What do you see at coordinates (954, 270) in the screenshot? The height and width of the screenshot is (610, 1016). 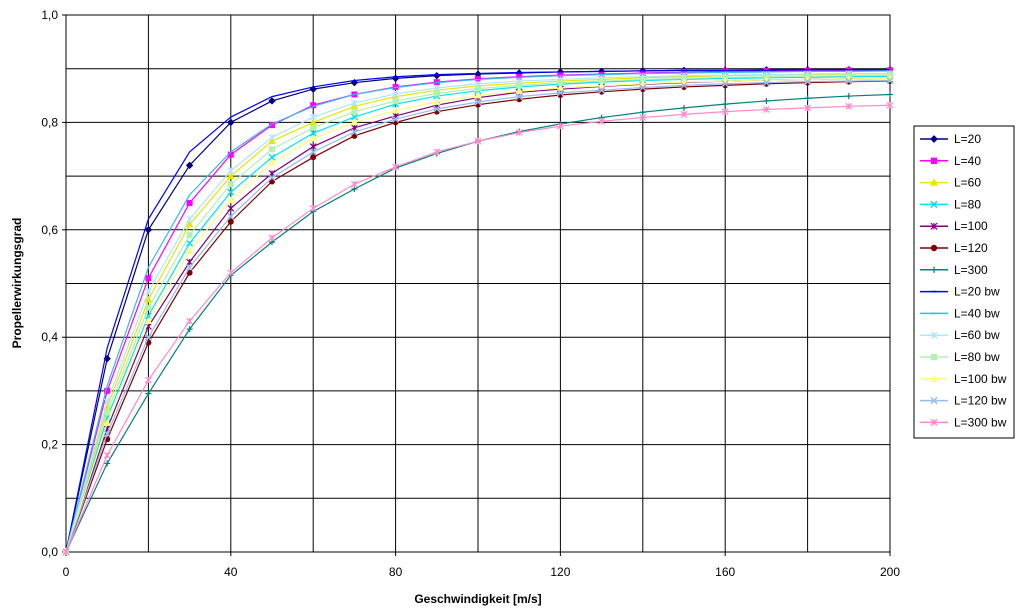 I see `legend-item: L=300` at bounding box center [954, 270].